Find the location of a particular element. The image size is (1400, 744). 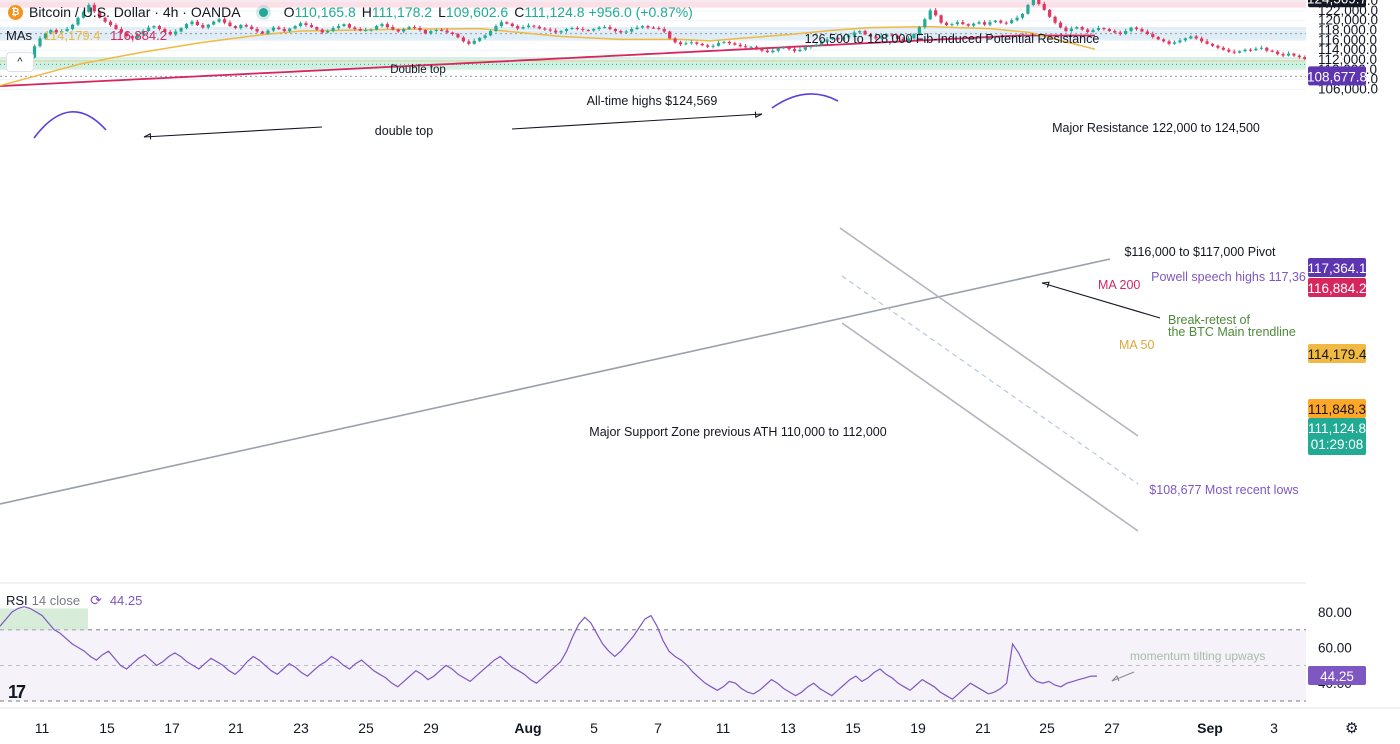

time-tick-16: 27 is located at coordinates (1112, 728).